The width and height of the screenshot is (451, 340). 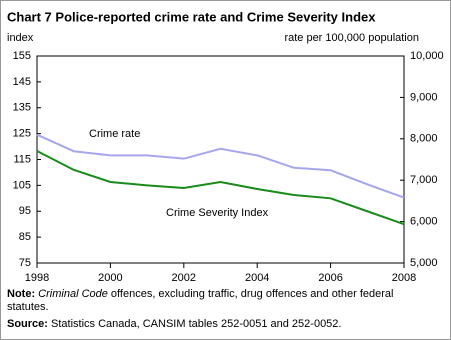 What do you see at coordinates (25, 237) in the screenshot?
I see `y-tick-label: 85` at bounding box center [25, 237].